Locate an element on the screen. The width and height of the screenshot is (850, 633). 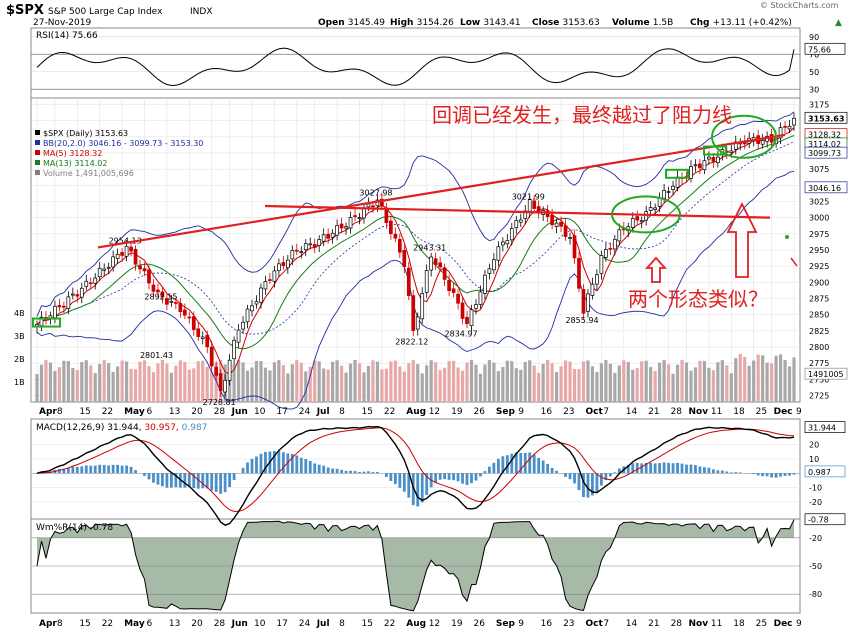
highlight-box is located at coordinates (677, 173).